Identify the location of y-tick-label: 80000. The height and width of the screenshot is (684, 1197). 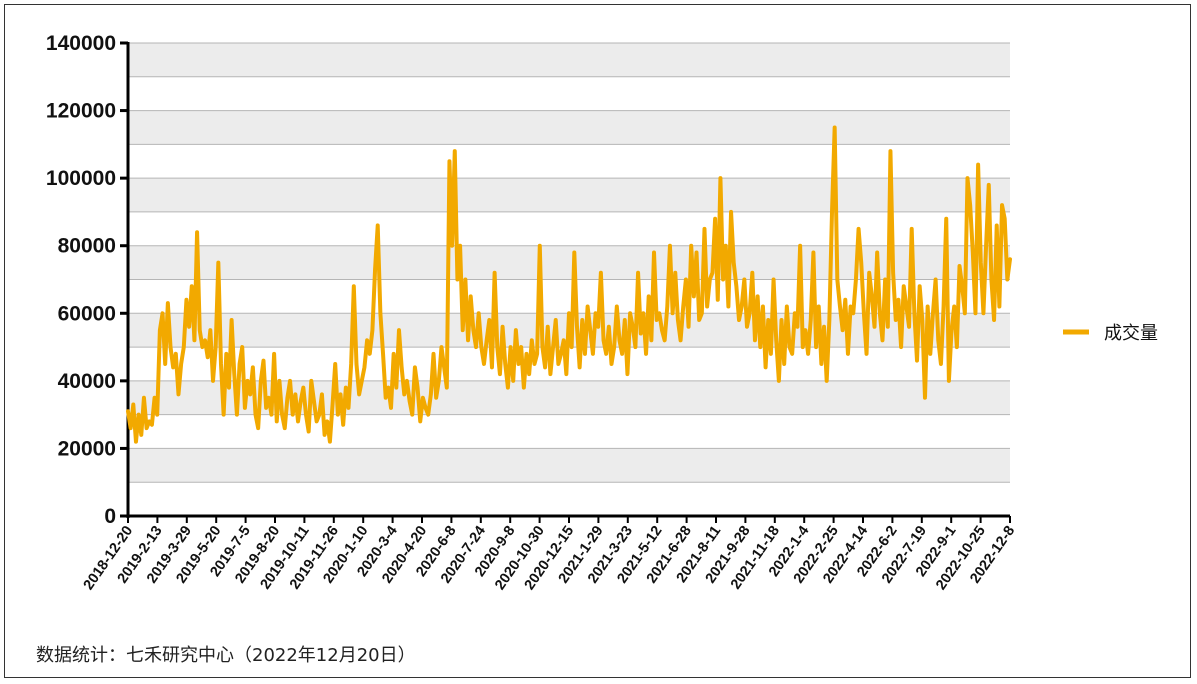
(87, 246).